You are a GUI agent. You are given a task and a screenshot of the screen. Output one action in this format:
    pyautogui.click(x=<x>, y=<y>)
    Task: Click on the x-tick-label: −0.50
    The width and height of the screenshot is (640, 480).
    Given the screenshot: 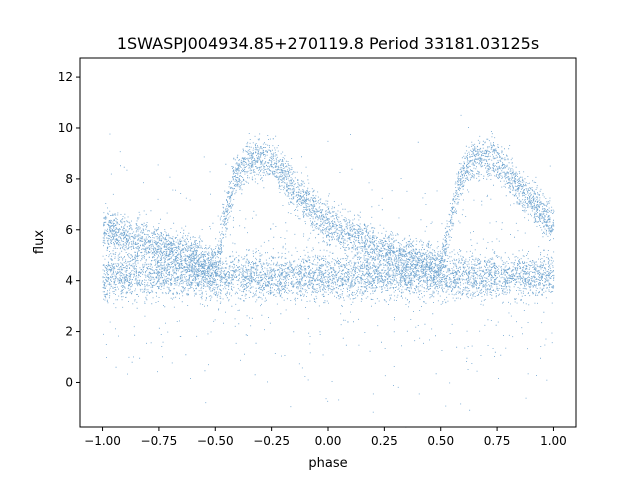 What is the action you would take?
    pyautogui.click(x=215, y=441)
    